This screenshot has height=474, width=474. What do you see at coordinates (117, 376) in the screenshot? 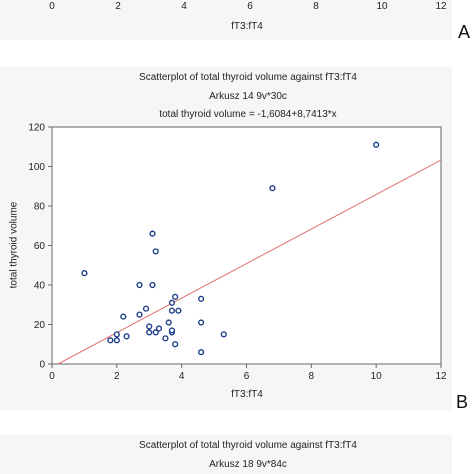
I see `x-tick-label: 2` at bounding box center [117, 376].